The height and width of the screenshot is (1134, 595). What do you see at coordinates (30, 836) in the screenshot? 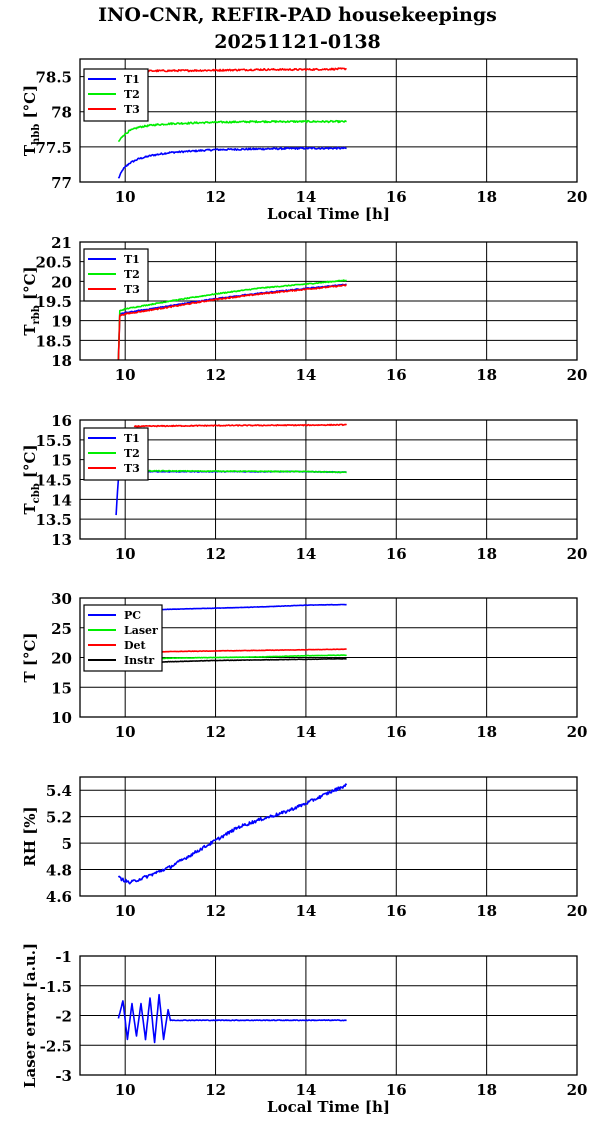
I see `y-axis-label: RH [%]` at bounding box center [30, 836].